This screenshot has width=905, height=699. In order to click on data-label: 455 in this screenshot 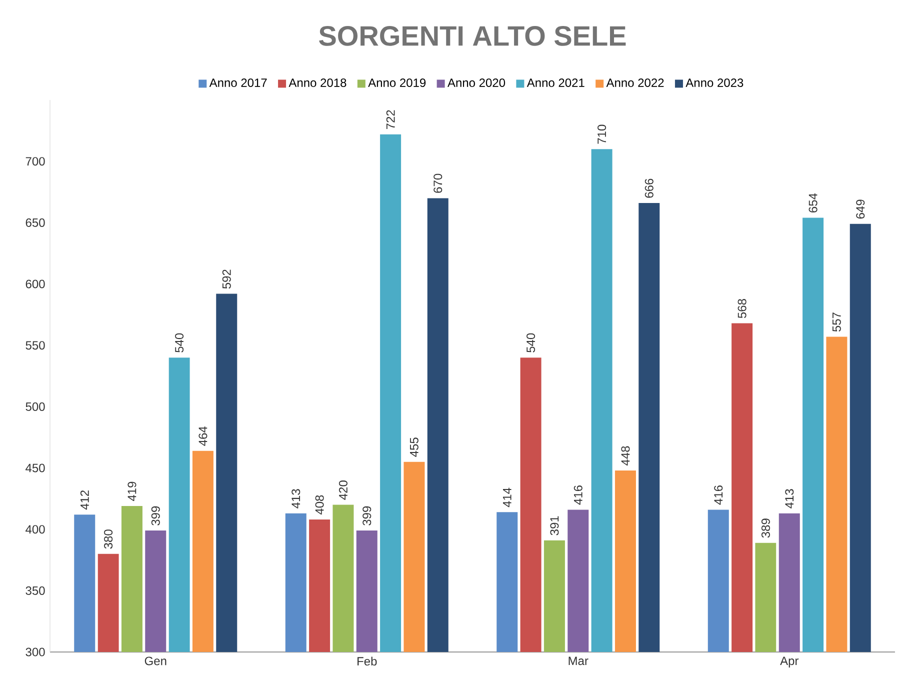, I will do `click(414, 447)`.